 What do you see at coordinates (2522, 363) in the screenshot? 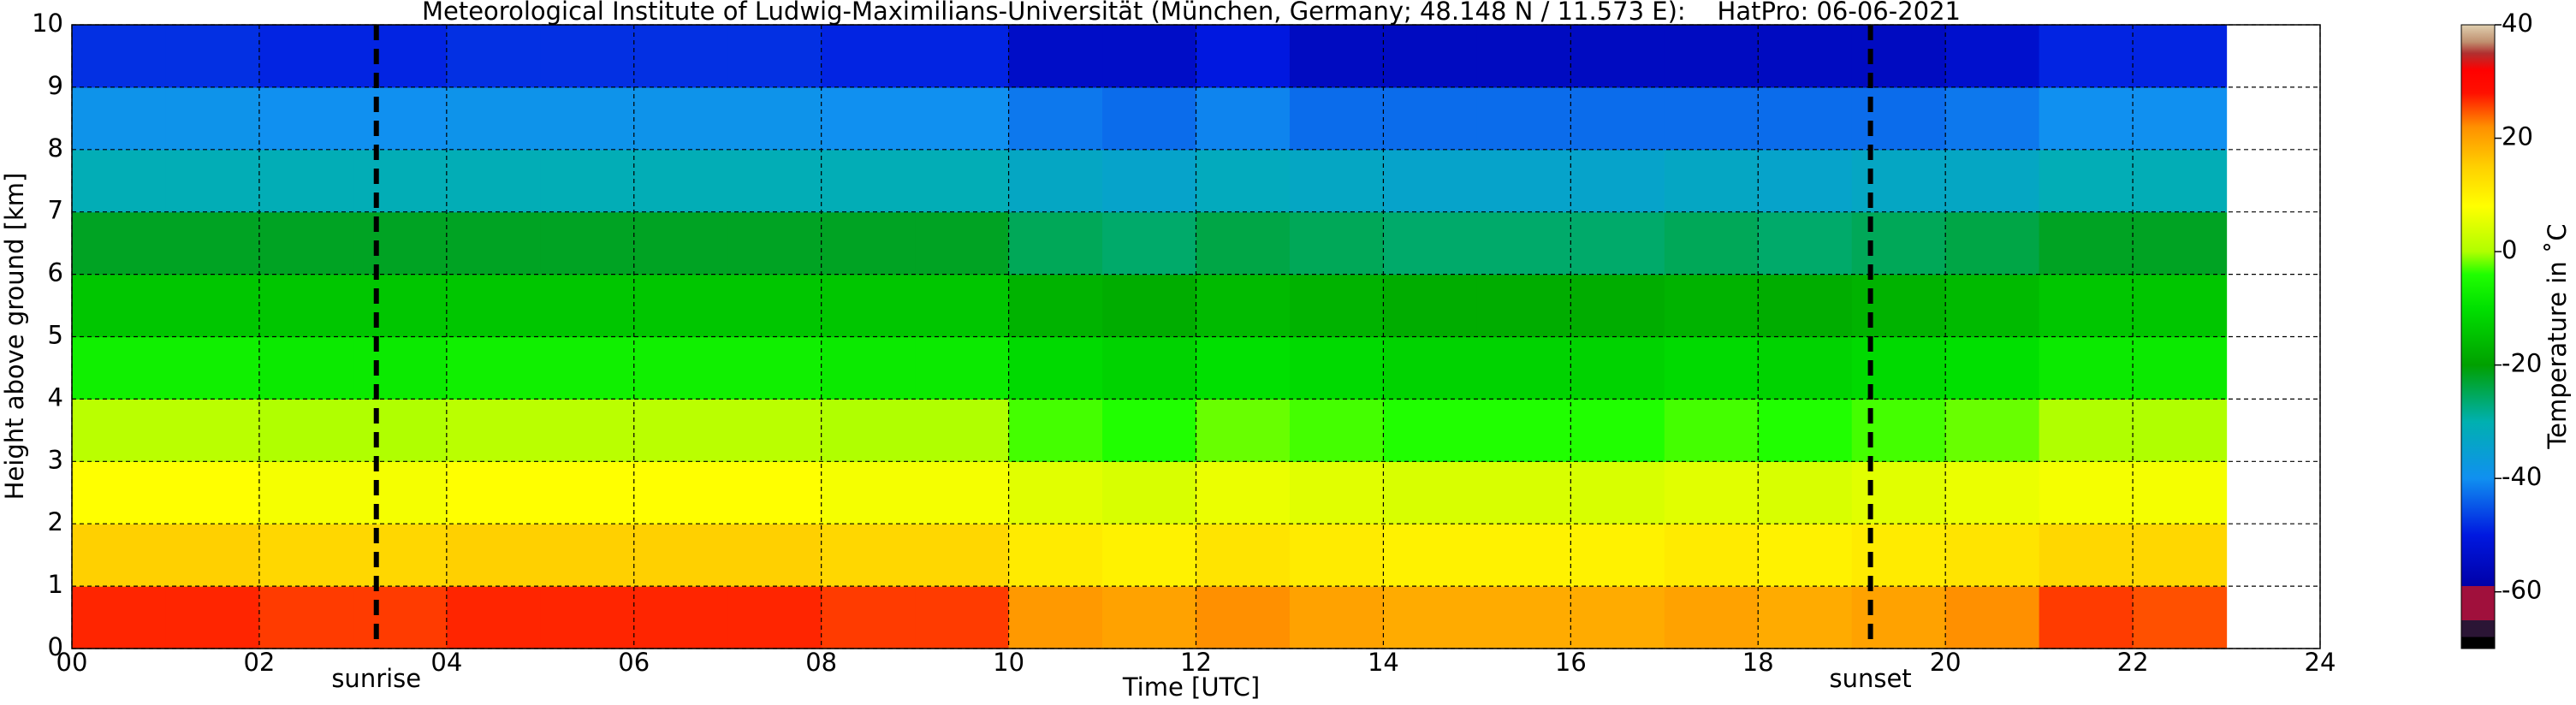
I see `colorbar-tick-label: -20` at bounding box center [2522, 363].